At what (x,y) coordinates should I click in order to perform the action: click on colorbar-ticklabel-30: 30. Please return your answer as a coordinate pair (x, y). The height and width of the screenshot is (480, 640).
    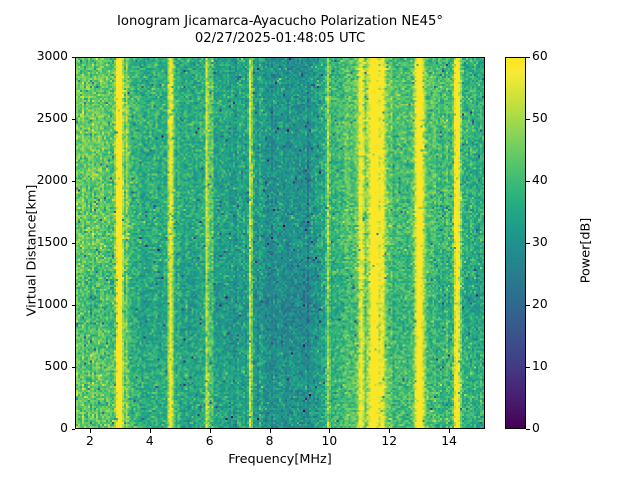
    Looking at the image, I should click on (540, 242).